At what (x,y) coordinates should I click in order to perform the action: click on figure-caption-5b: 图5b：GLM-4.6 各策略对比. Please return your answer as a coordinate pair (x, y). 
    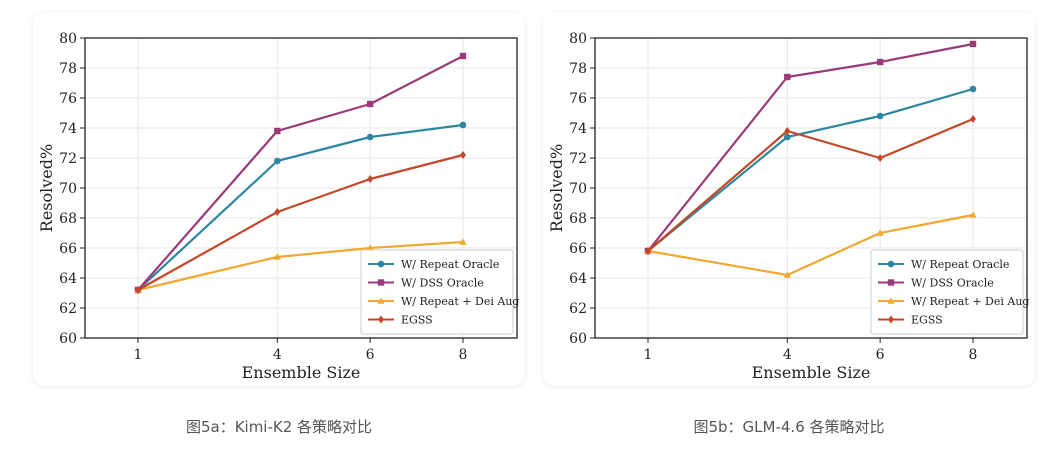
    Looking at the image, I should click on (789, 427).